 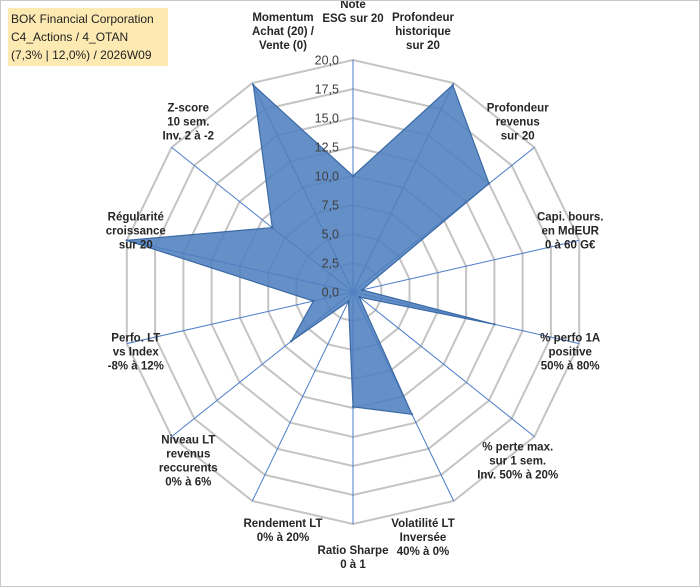 What do you see at coordinates (188, 483) in the screenshot?
I see `axis-label: 0% à 6%` at bounding box center [188, 483].